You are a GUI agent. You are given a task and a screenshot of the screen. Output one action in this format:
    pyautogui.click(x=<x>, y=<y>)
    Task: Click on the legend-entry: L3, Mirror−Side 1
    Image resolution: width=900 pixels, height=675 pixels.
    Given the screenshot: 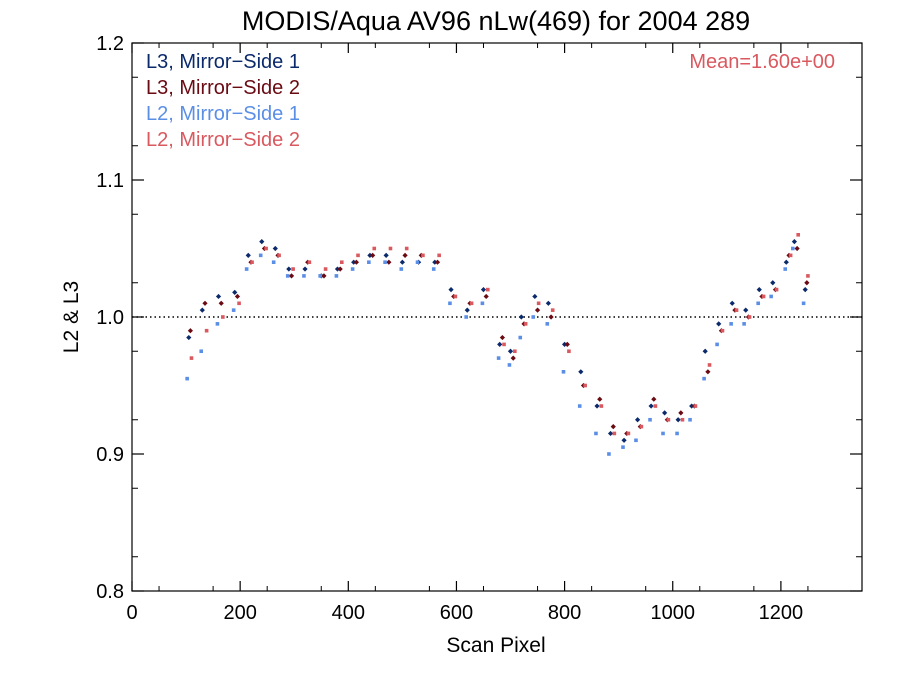 What is the action you would take?
    pyautogui.click(x=223, y=62)
    